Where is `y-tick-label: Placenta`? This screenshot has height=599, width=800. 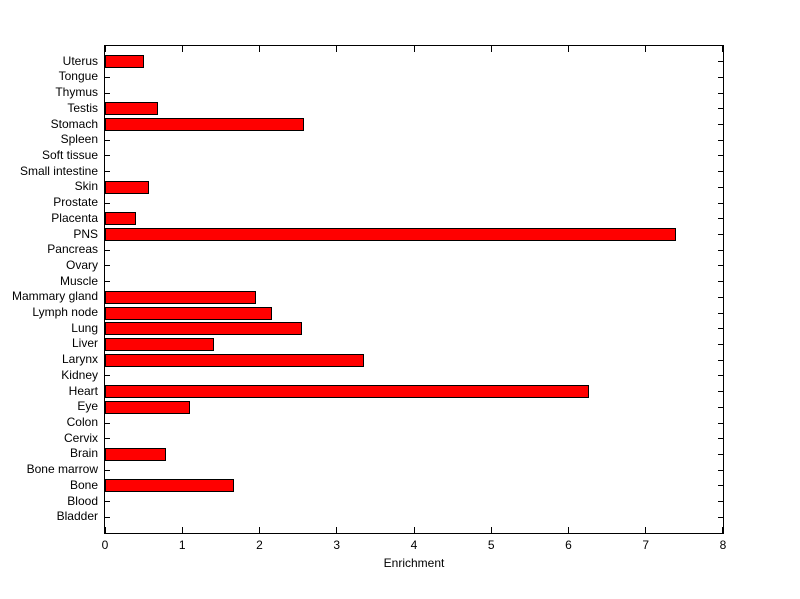
y-tick-label: Placenta is located at coordinates (74, 217).